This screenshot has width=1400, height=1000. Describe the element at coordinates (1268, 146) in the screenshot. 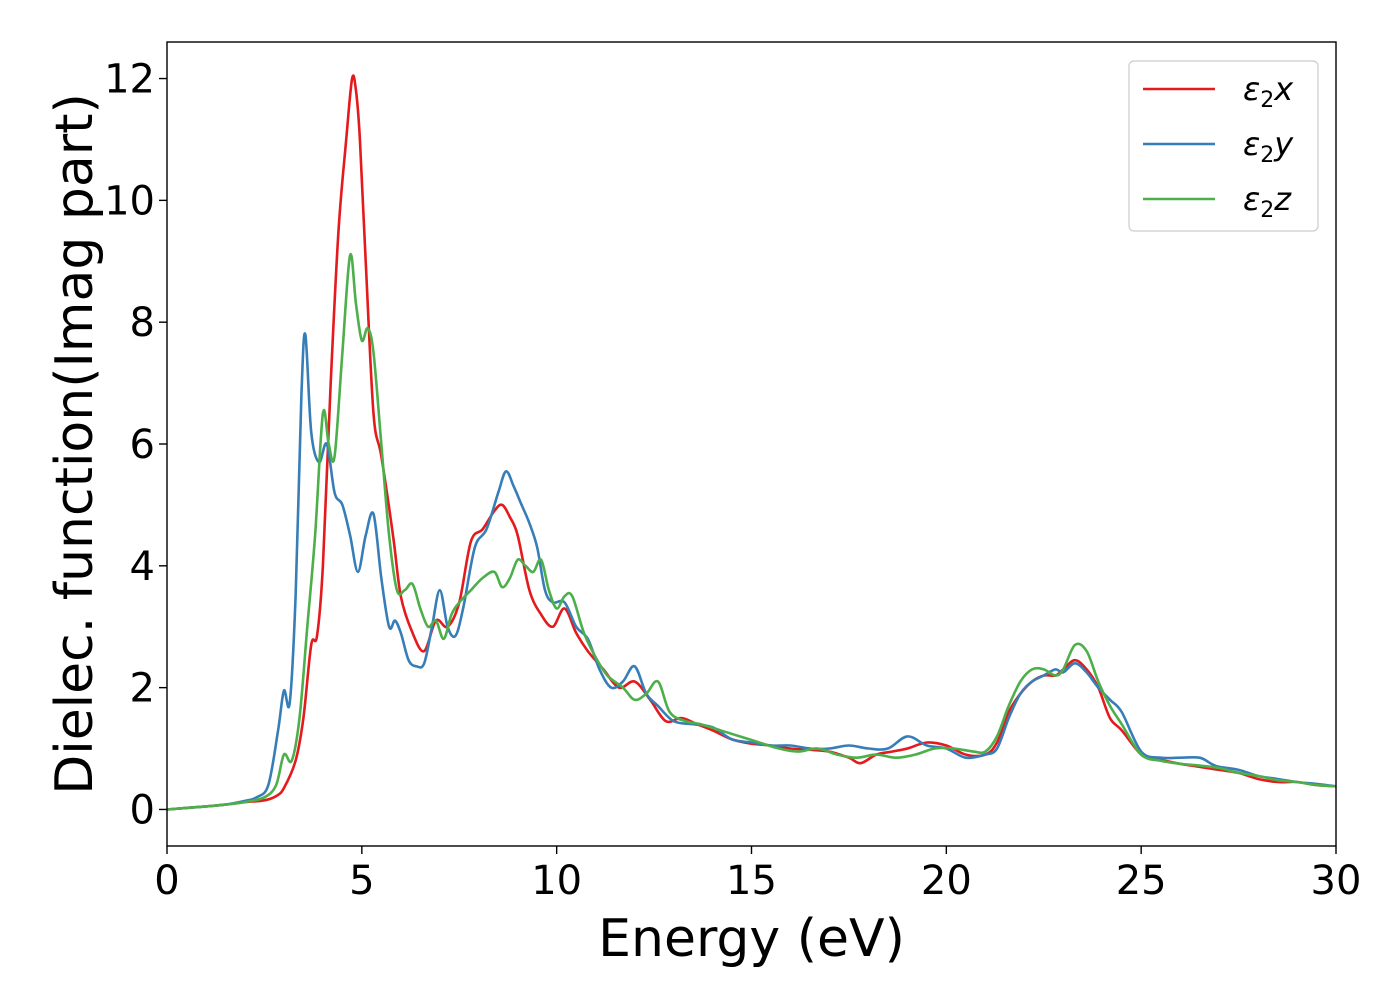

I see `legend-label: ε2y` at that location.